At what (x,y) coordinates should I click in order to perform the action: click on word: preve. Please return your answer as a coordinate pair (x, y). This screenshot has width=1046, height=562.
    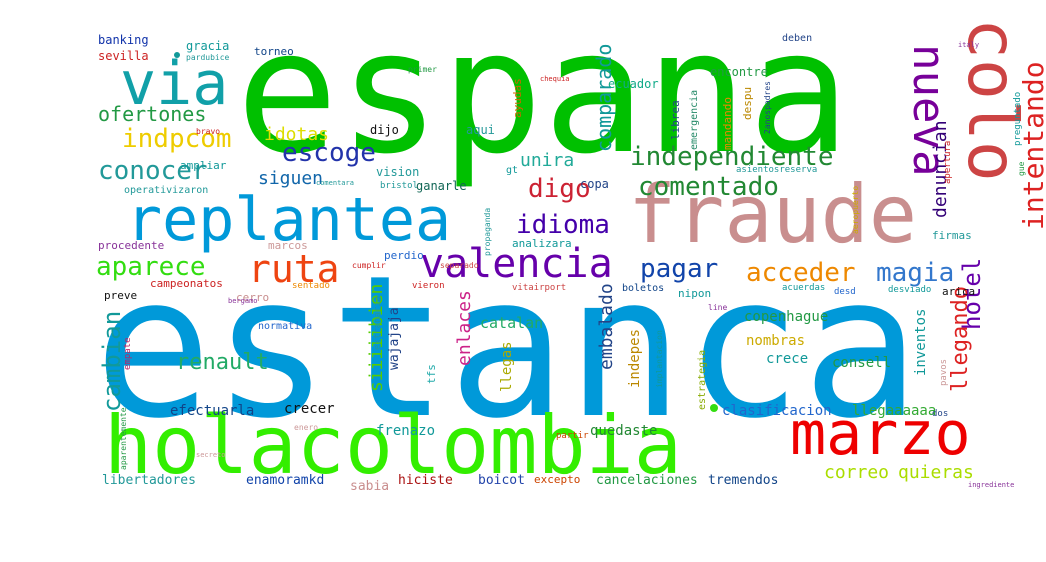
    Looking at the image, I should click on (121, 295).